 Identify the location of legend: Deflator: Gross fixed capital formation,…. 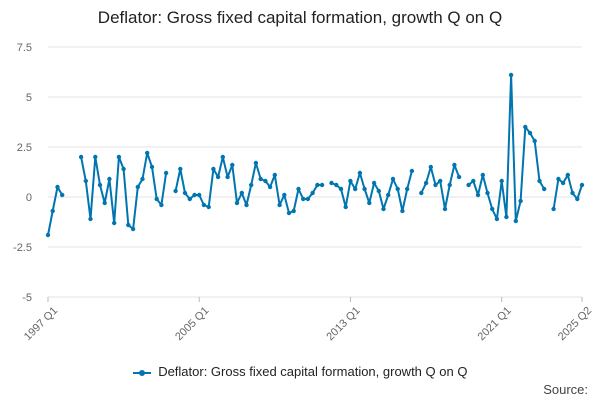
(300, 371).